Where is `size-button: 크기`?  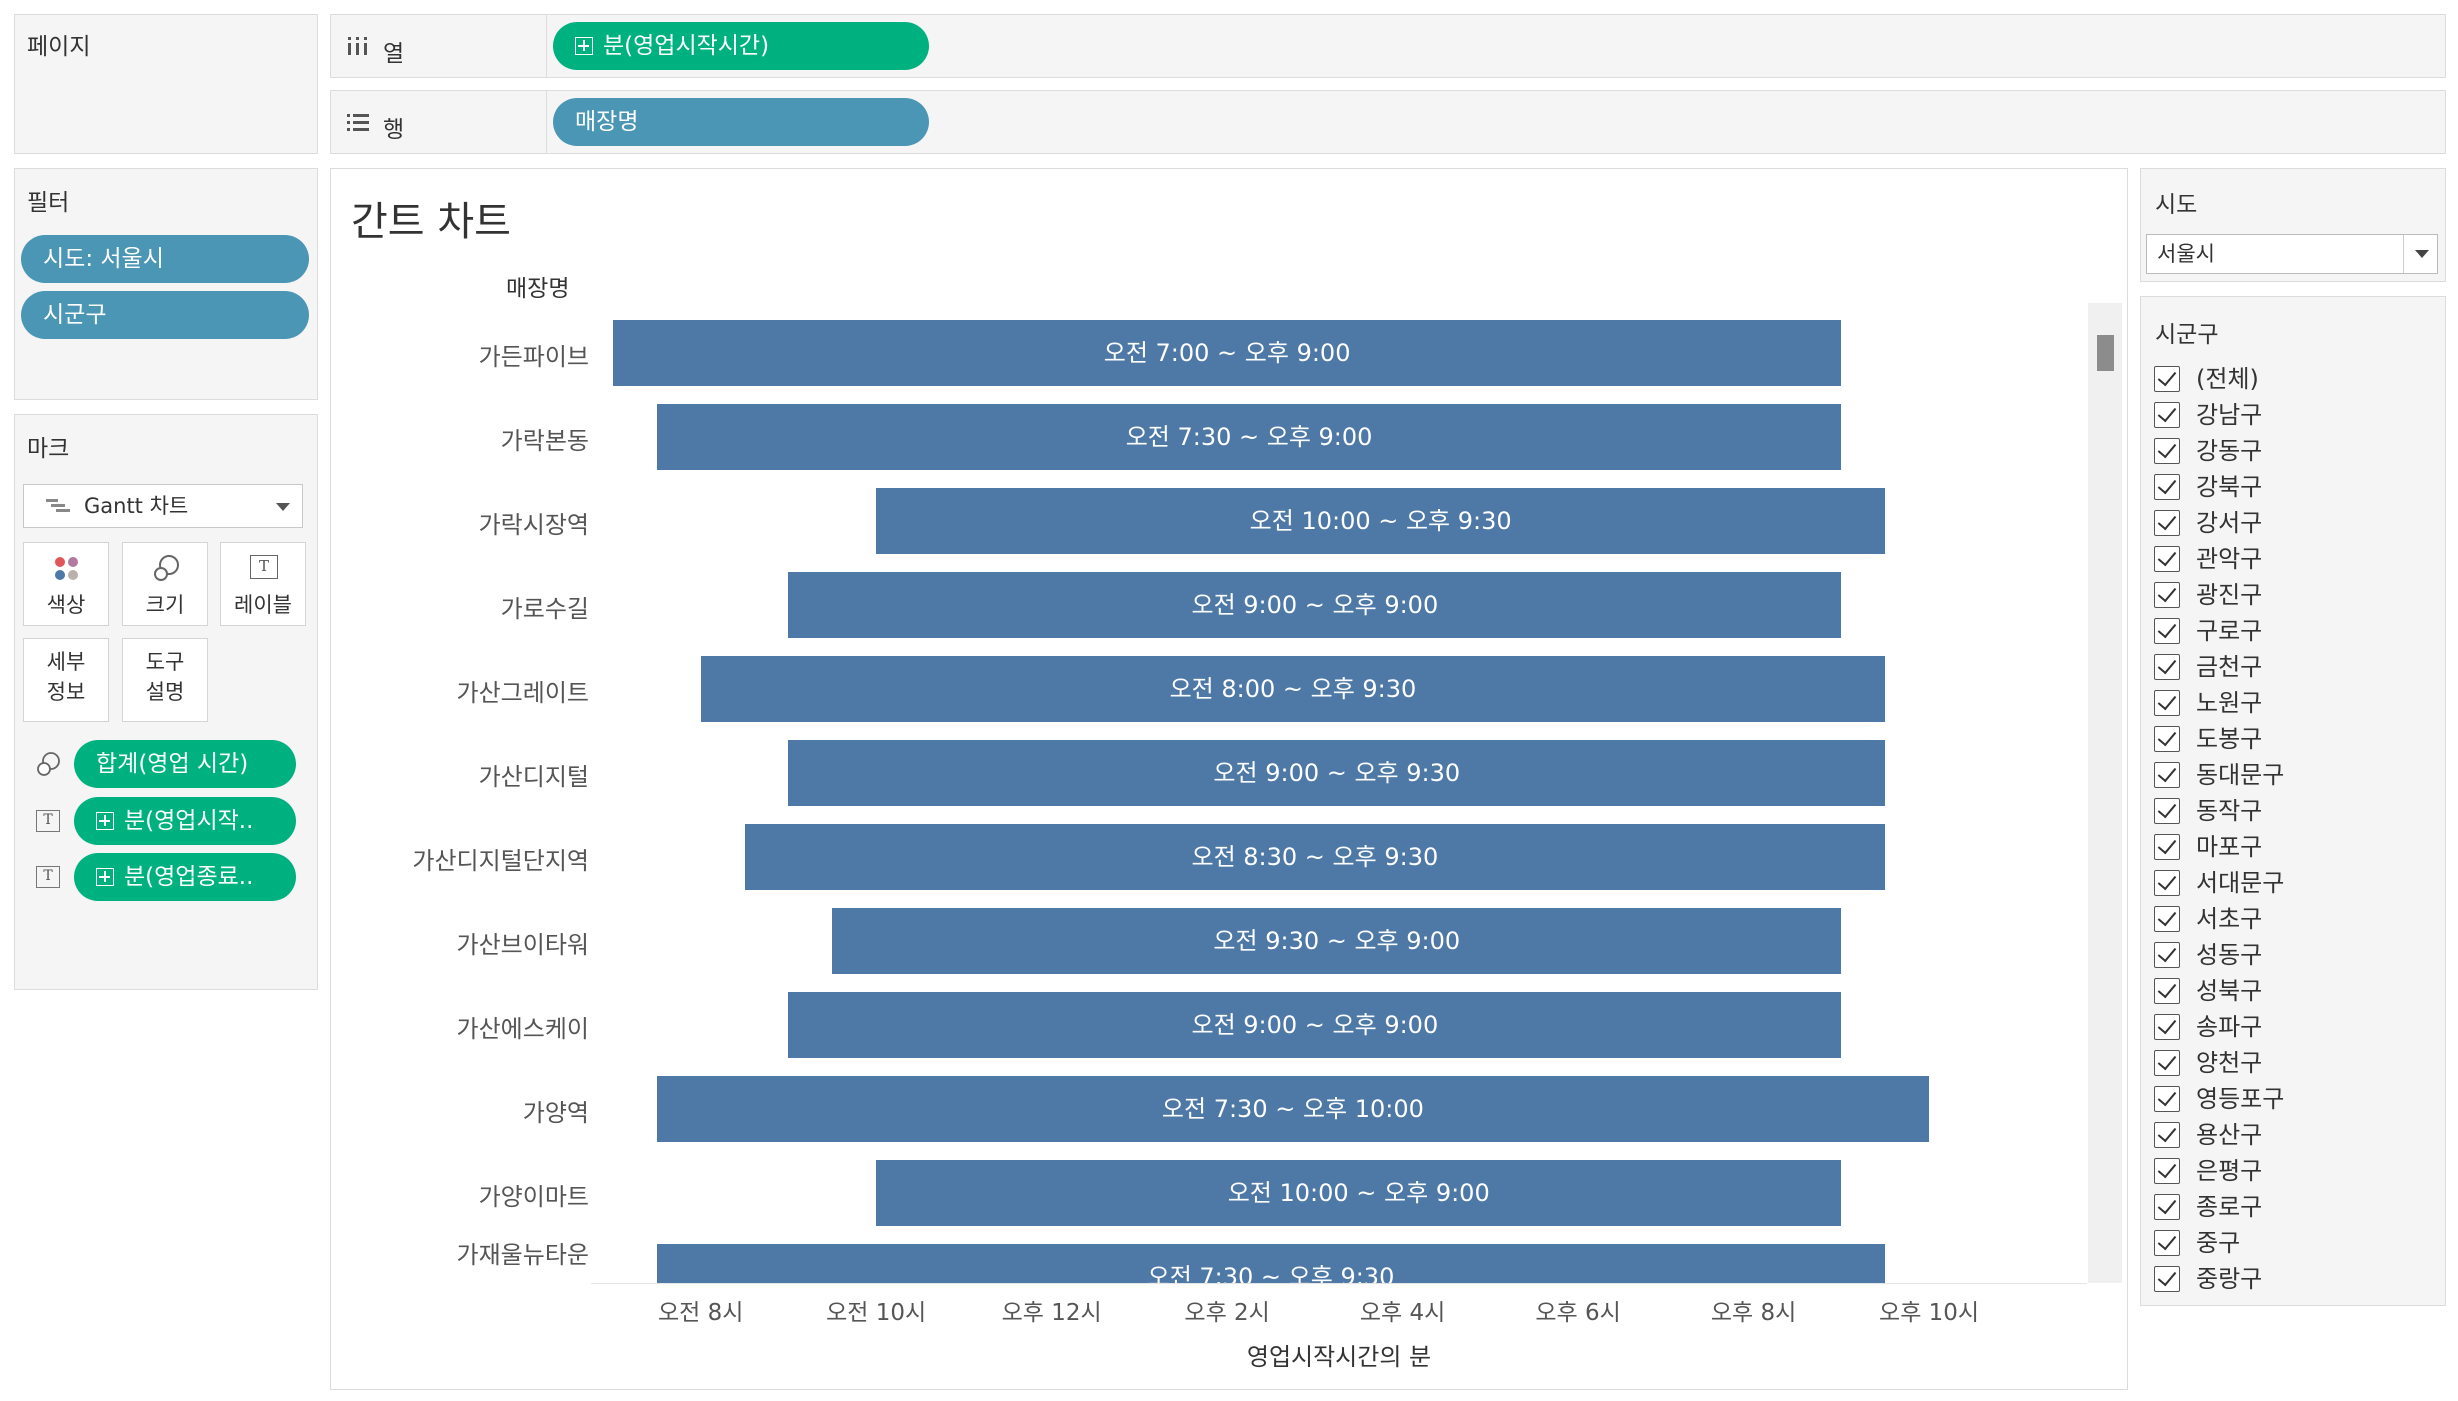 size-button: 크기 is located at coordinates (165, 584).